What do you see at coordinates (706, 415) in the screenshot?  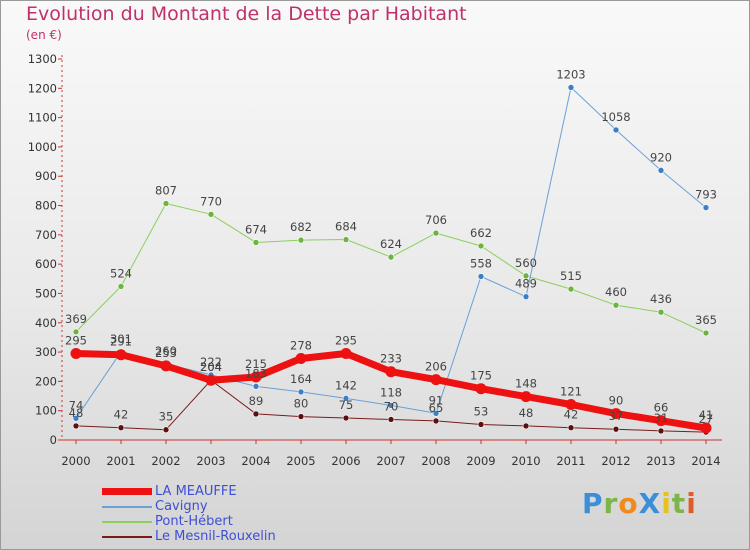 I see `data-label-la-meauffe: 41` at bounding box center [706, 415].